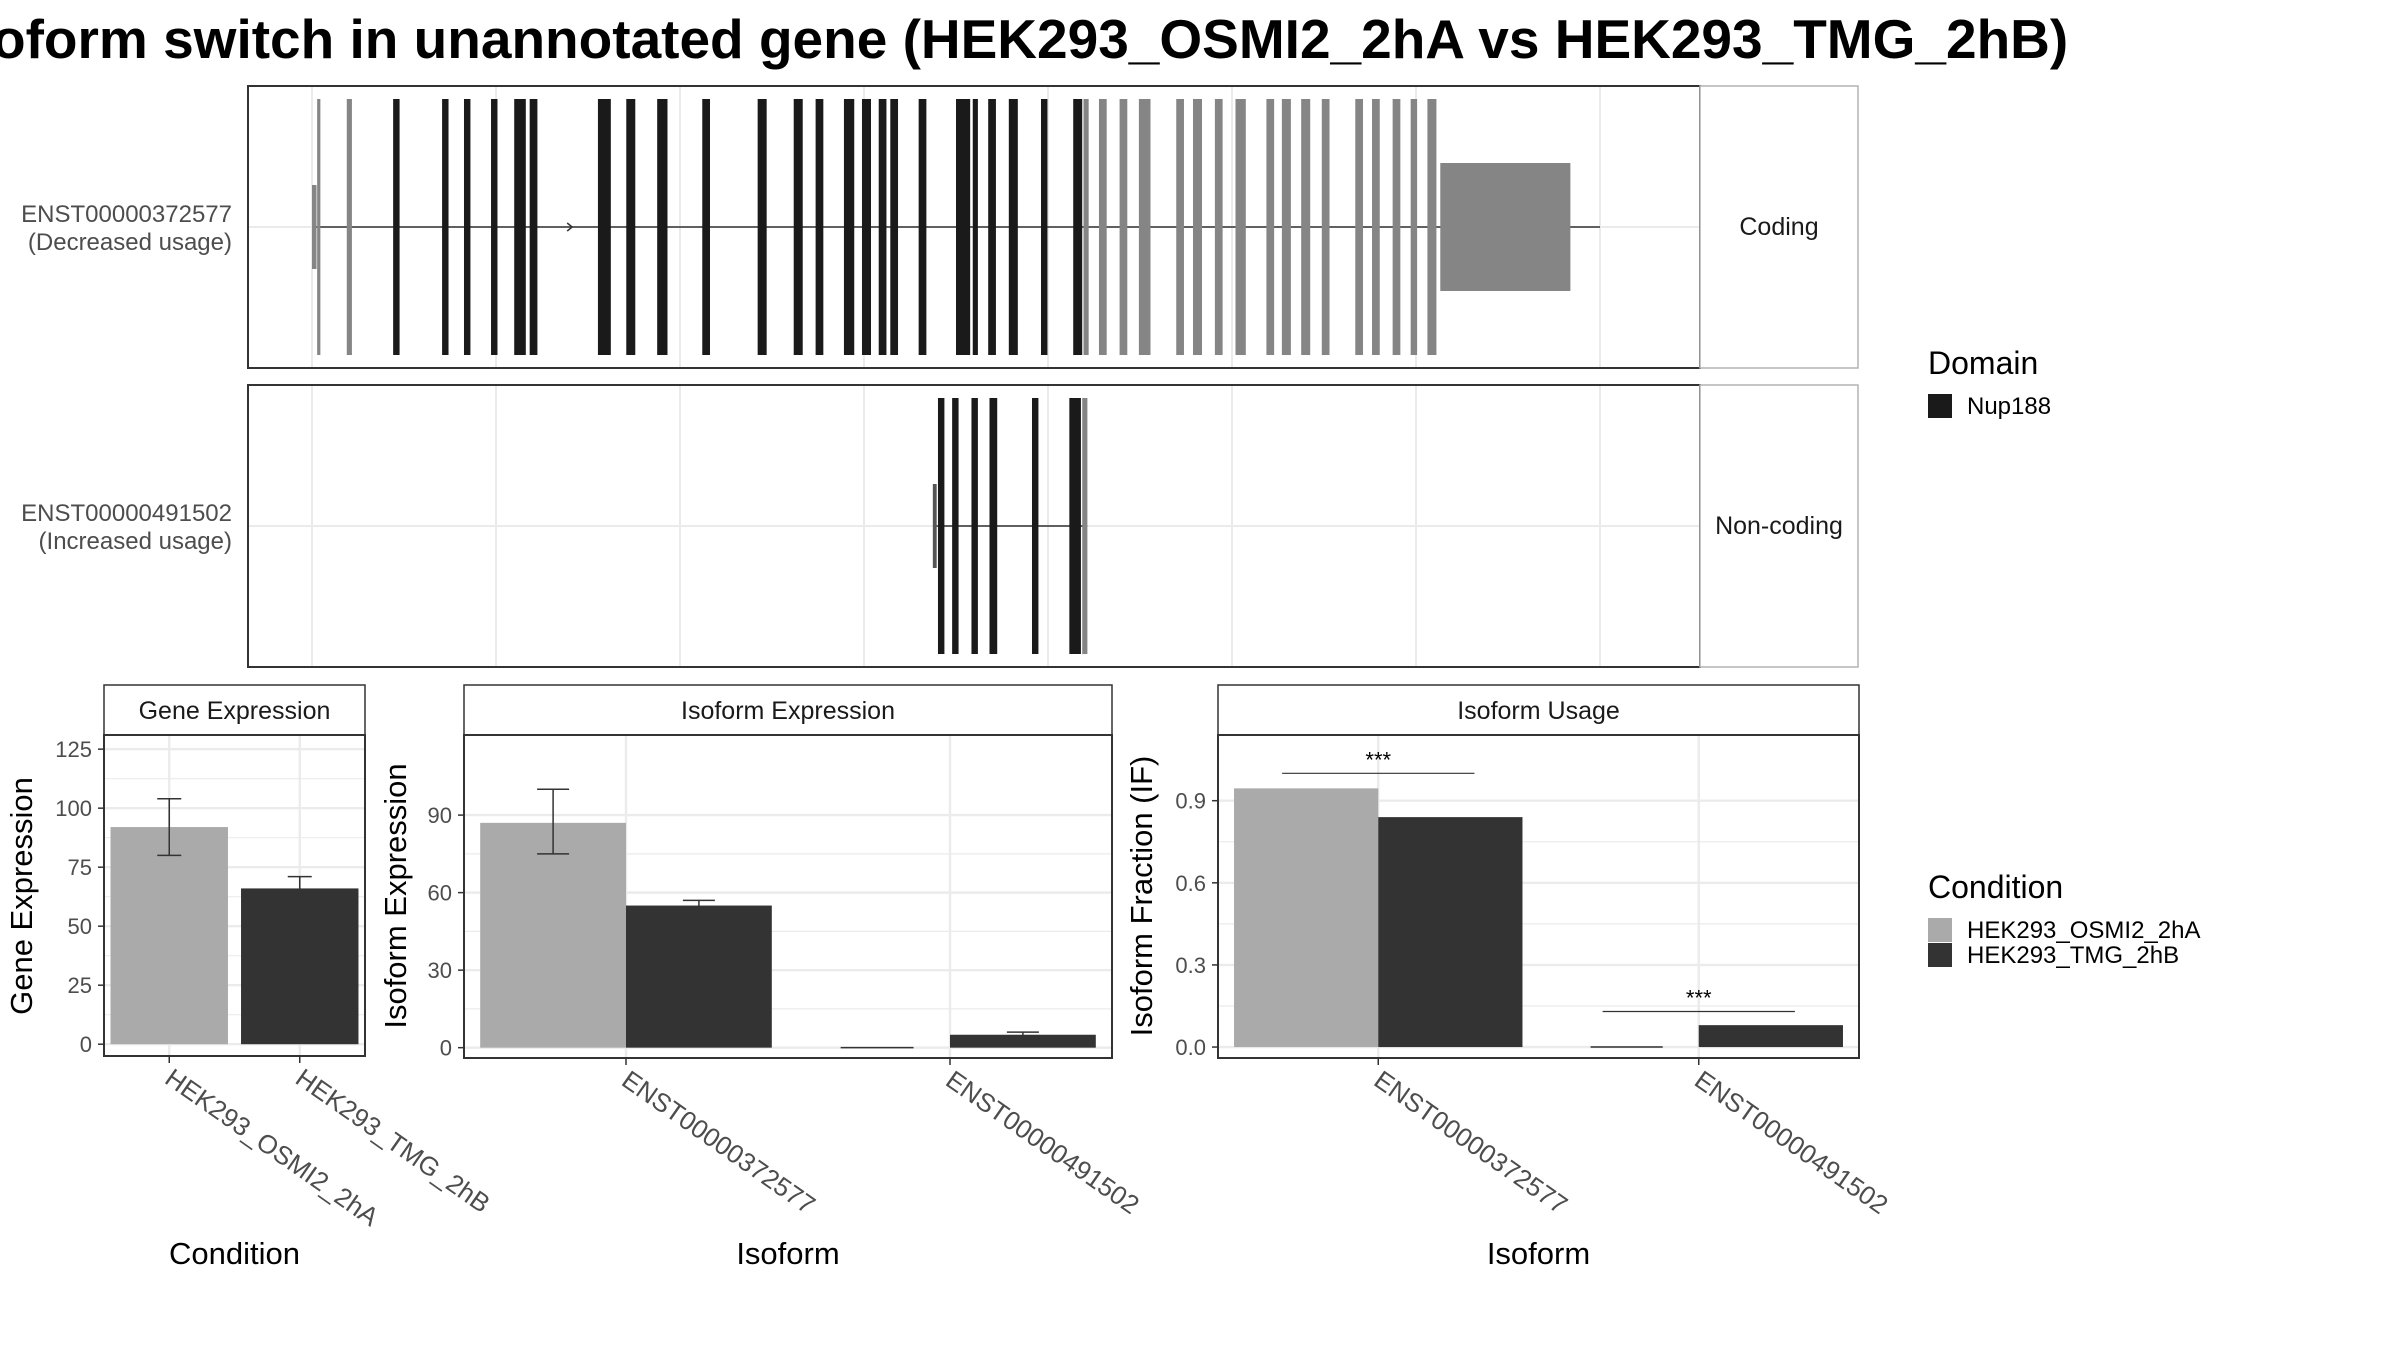 This screenshot has width=2400, height=1350. Describe the element at coordinates (73, 808) in the screenshot. I see `y-tick-label: 100` at that location.